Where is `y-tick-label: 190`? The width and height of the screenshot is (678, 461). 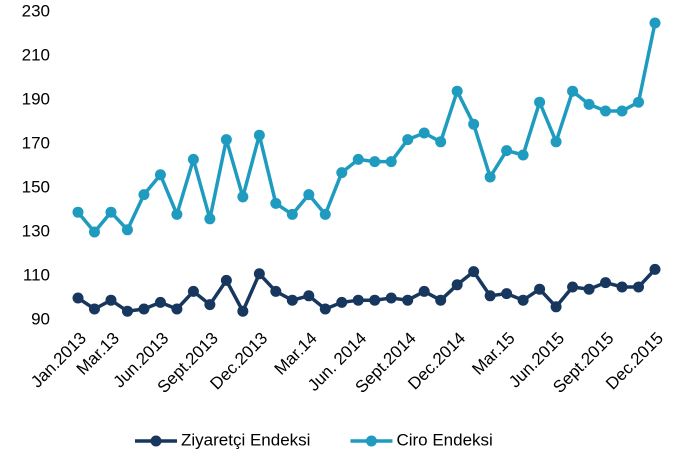 y-tick-label: 190 is located at coordinates (36, 98).